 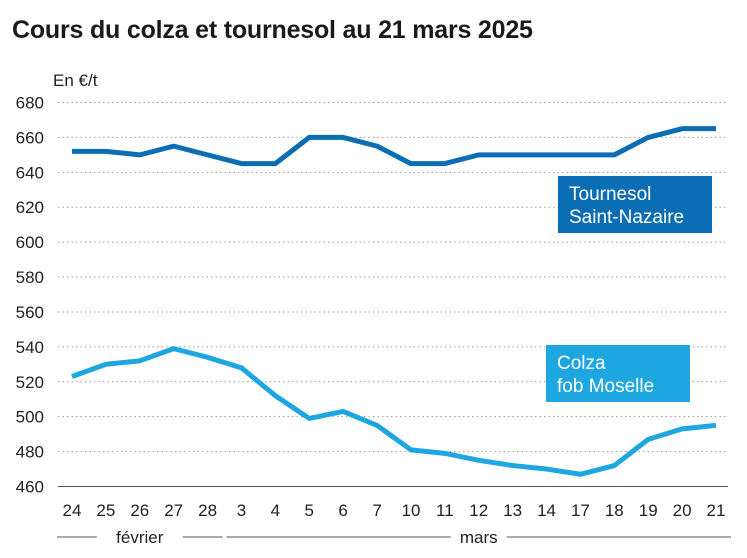 What do you see at coordinates (140, 537) in the screenshot?
I see `month-label: février` at bounding box center [140, 537].